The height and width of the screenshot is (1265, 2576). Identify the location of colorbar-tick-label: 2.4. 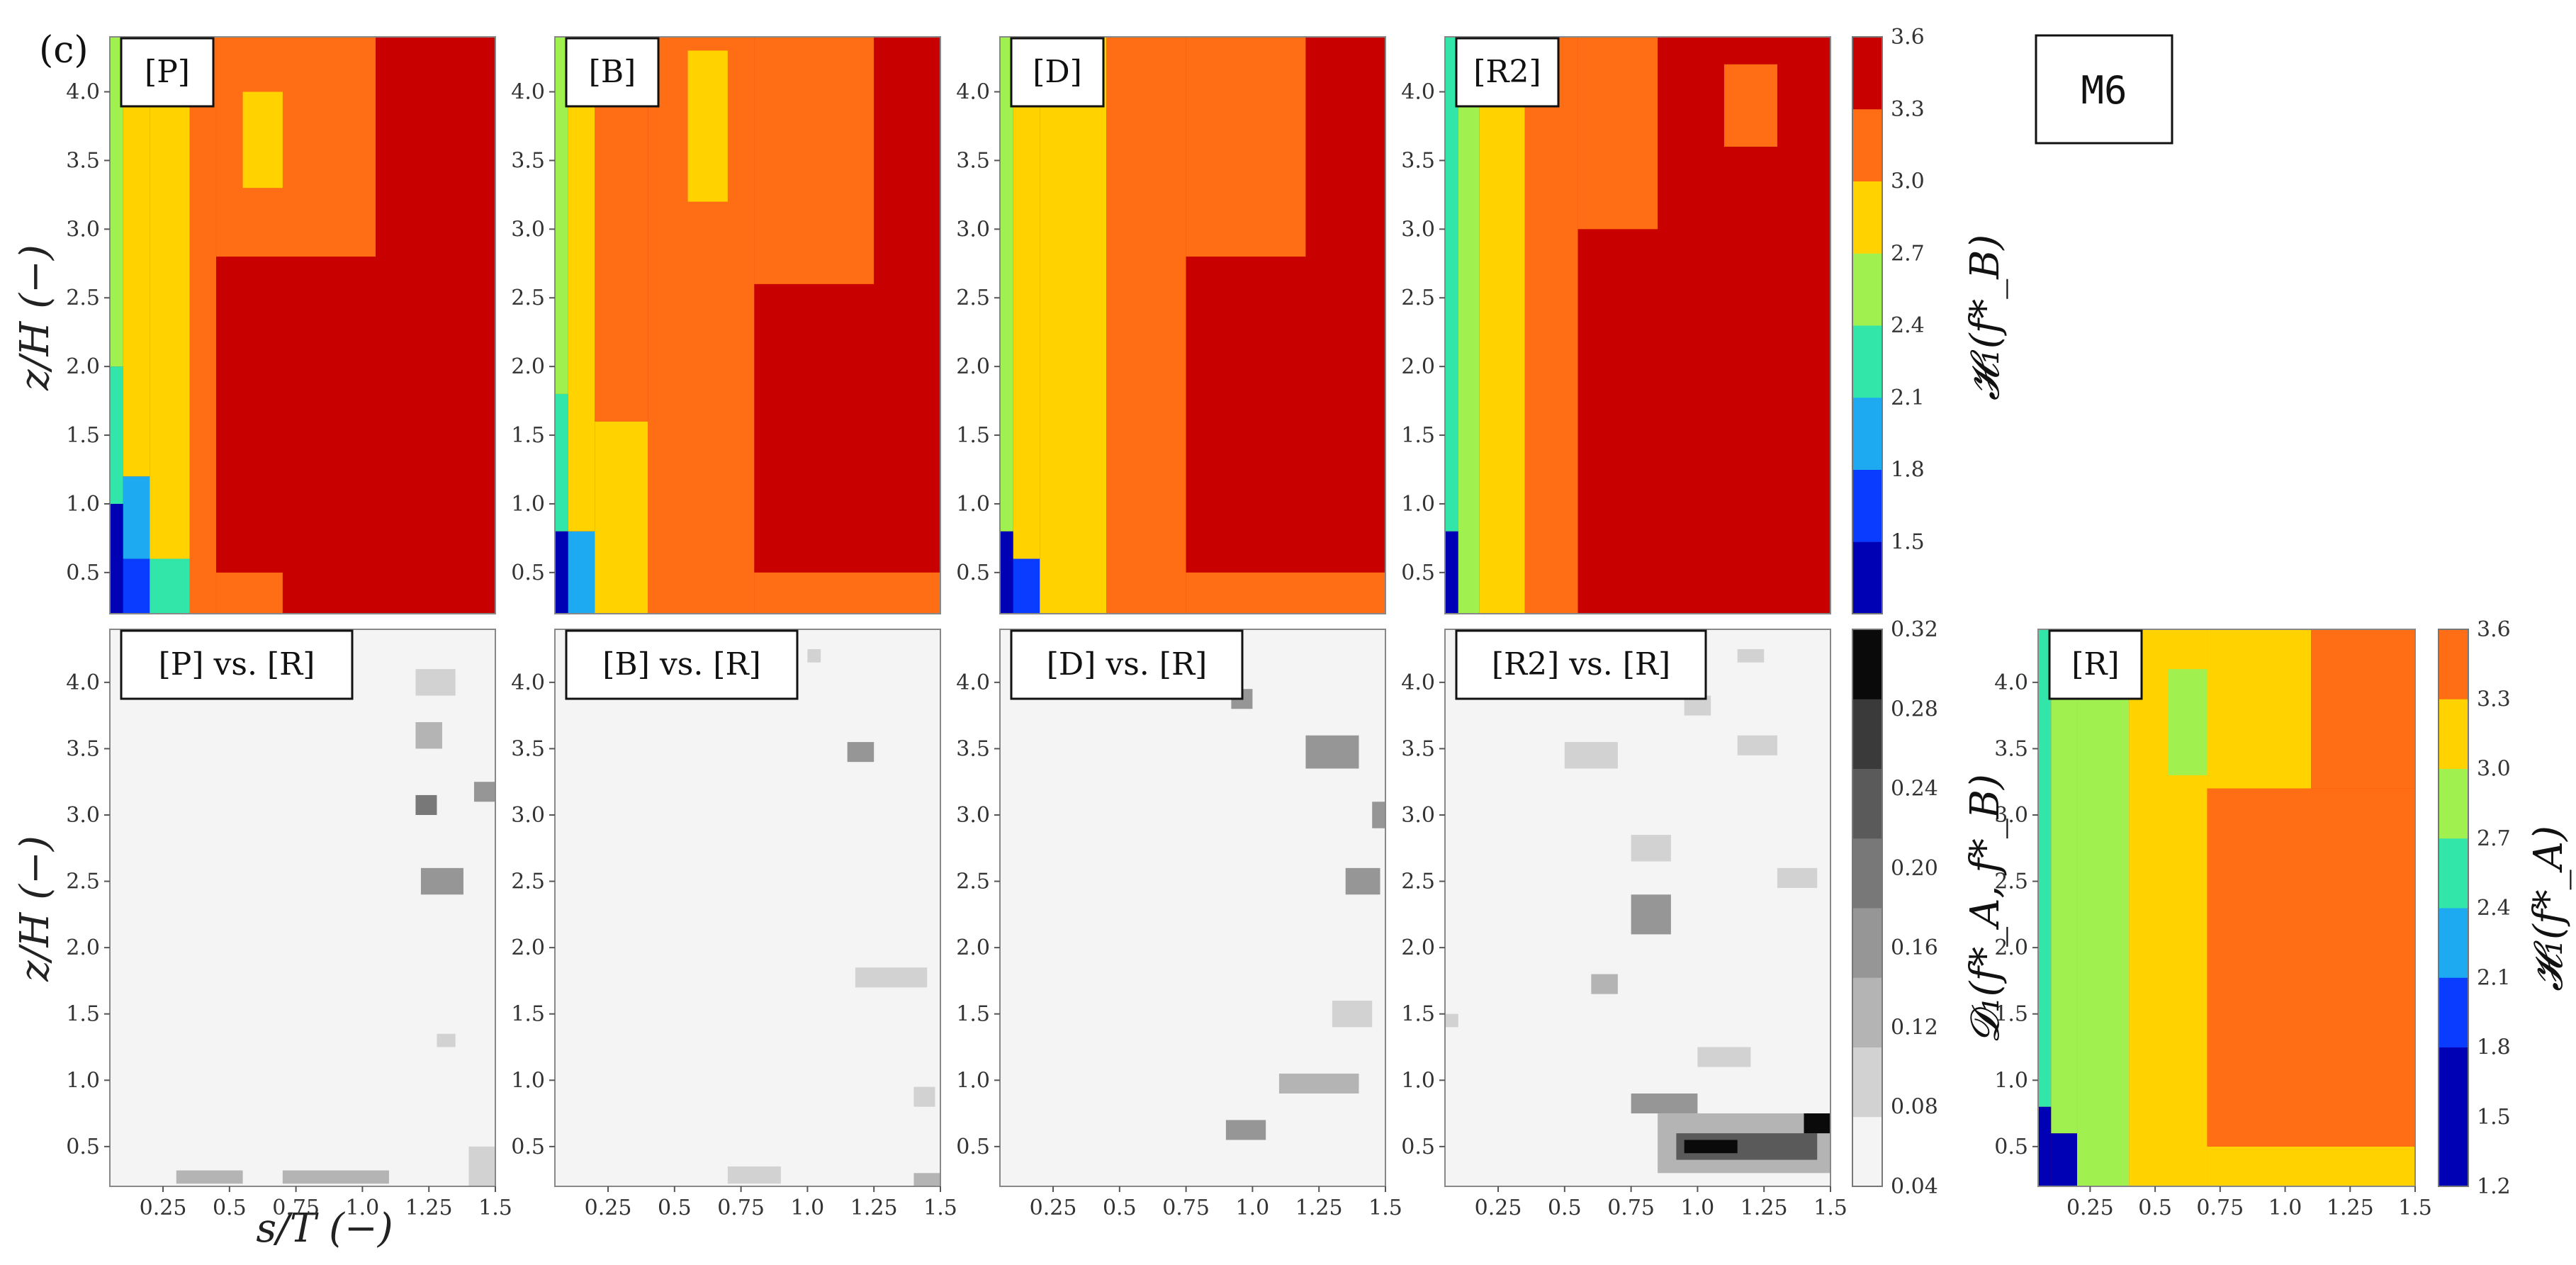
(2494, 909).